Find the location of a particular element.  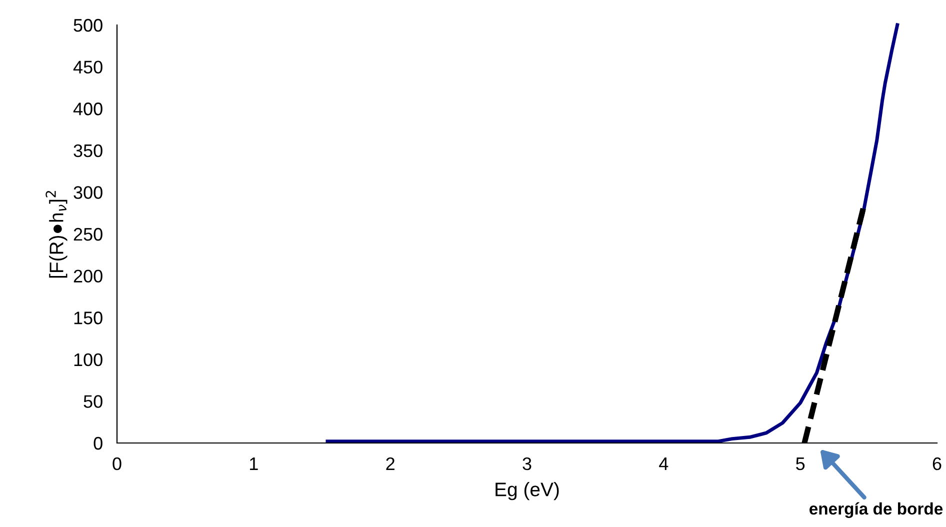

y-tick-label: 100 is located at coordinates (88, 359).